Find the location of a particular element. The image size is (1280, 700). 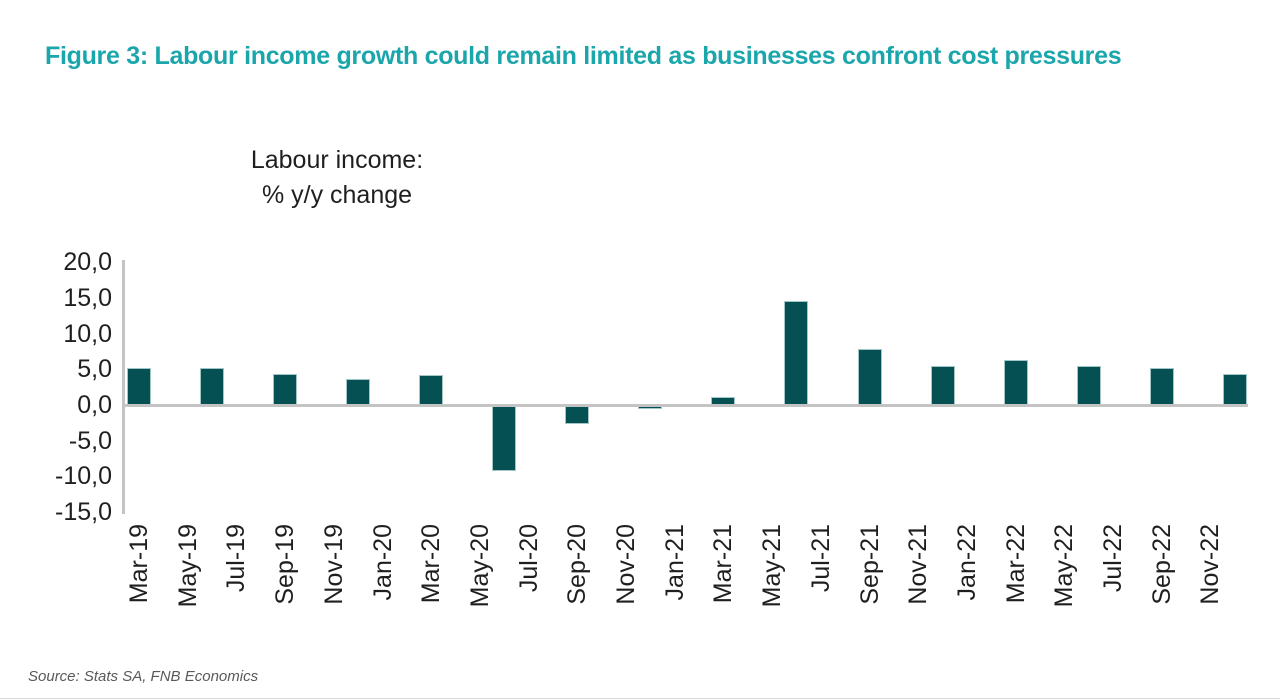

x-tick-label: Jul-19 is located at coordinates (236, 558).